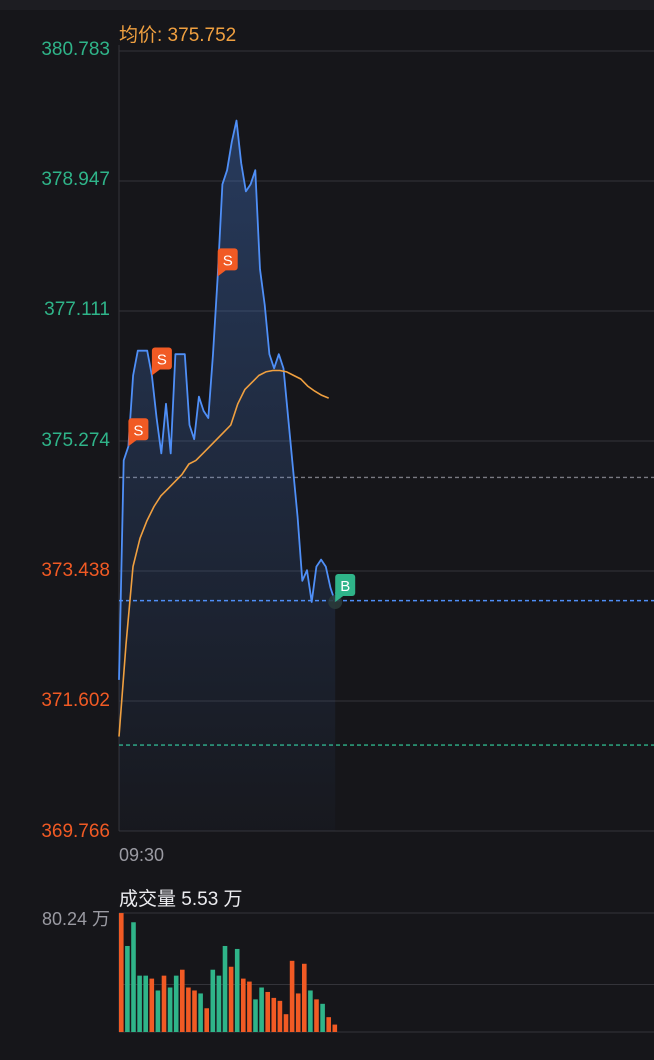 This screenshot has height=1060, width=654. I want to click on average-price-label: 均价: 375.752, so click(178, 35).